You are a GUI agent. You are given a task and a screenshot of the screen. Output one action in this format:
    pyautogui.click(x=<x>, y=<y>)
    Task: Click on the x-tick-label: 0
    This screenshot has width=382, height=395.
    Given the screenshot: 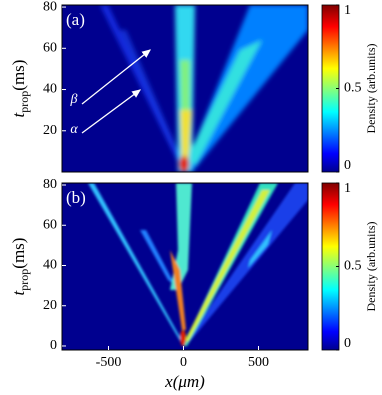 What is the action you would take?
    pyautogui.click(x=183, y=362)
    